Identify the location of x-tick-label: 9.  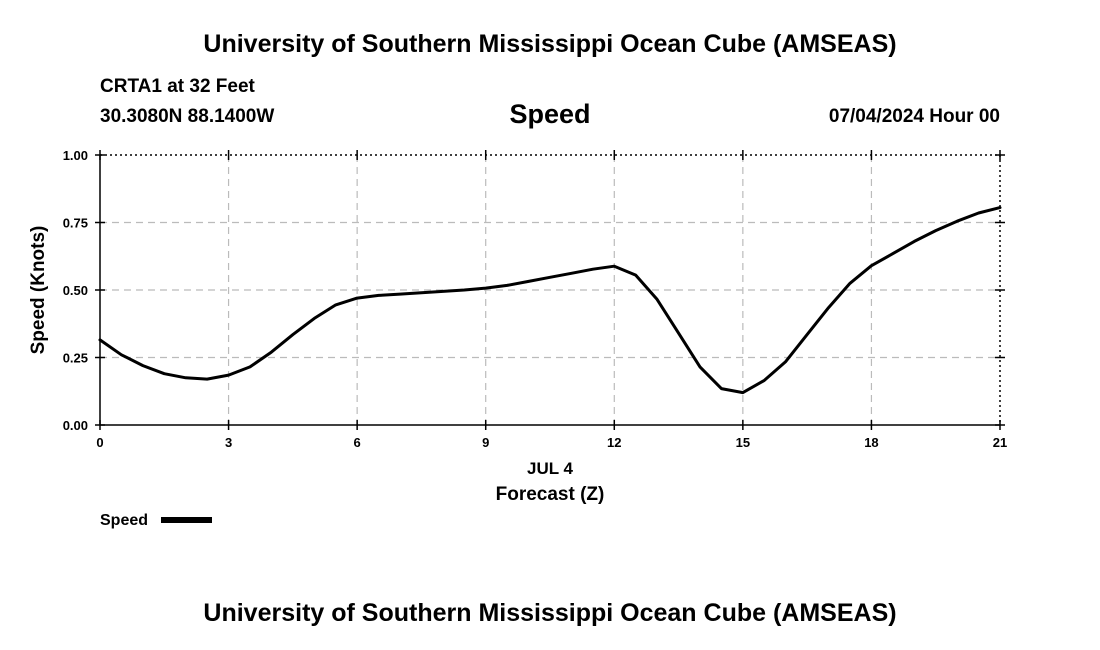
(485, 442).